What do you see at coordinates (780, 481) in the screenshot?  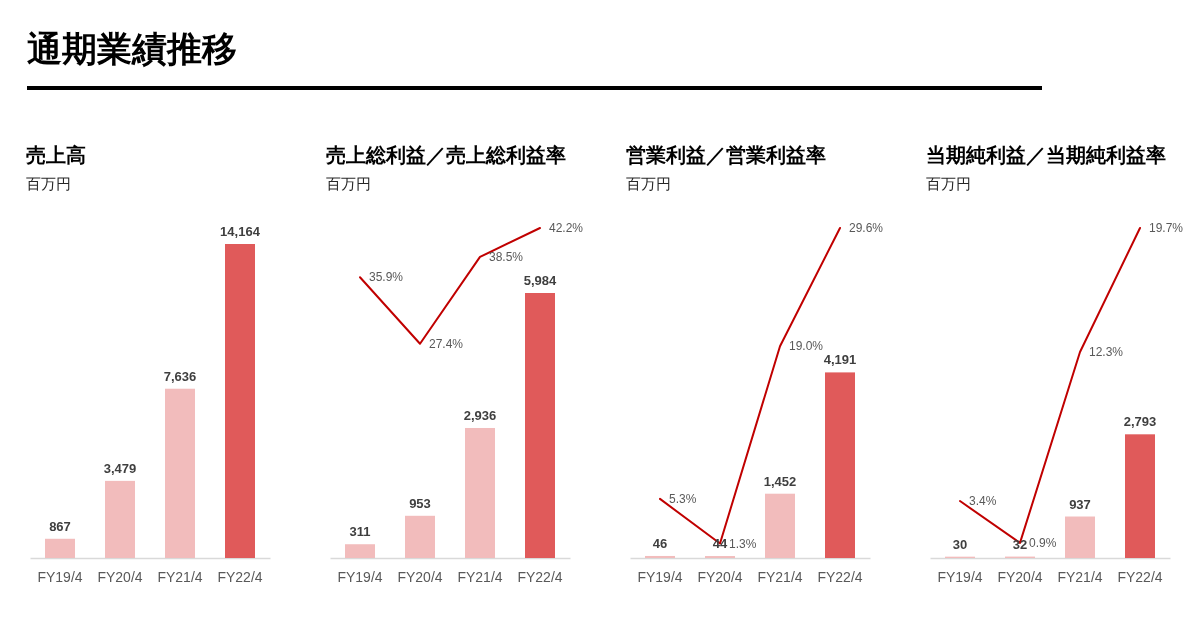 I see `data-label: 1,452` at bounding box center [780, 481].